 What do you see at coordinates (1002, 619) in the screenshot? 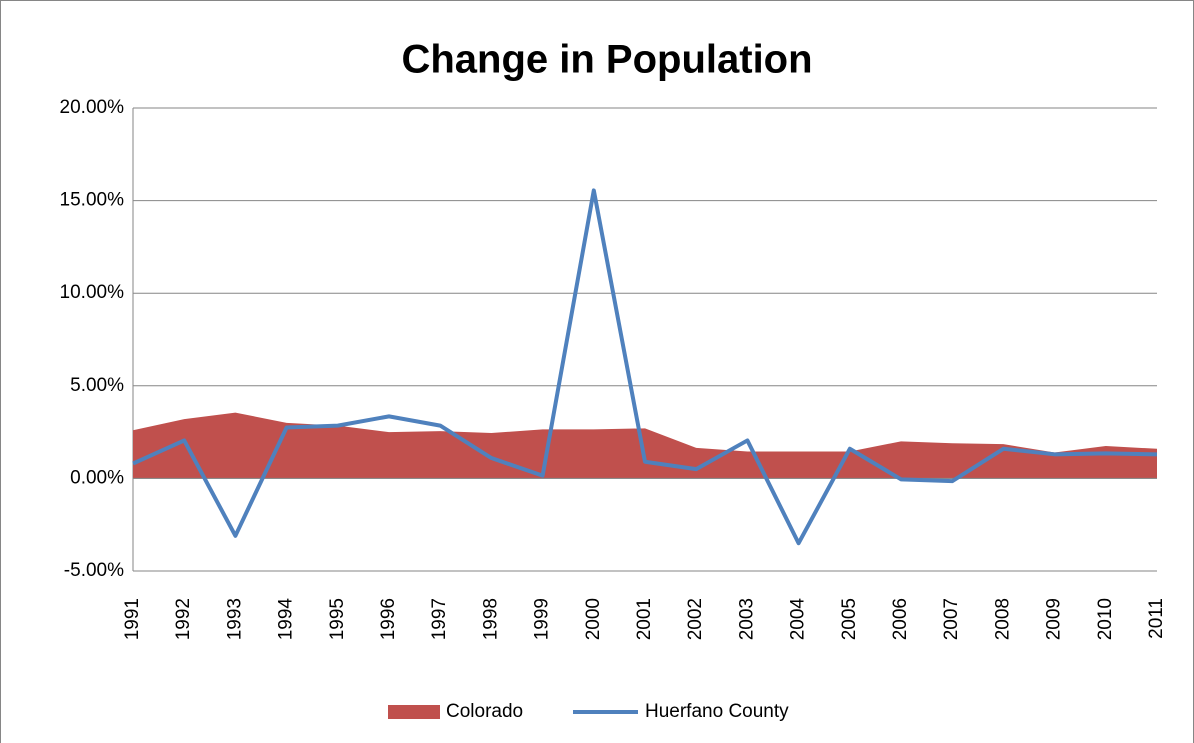
I see `x-tick-label: 2008` at bounding box center [1002, 619].